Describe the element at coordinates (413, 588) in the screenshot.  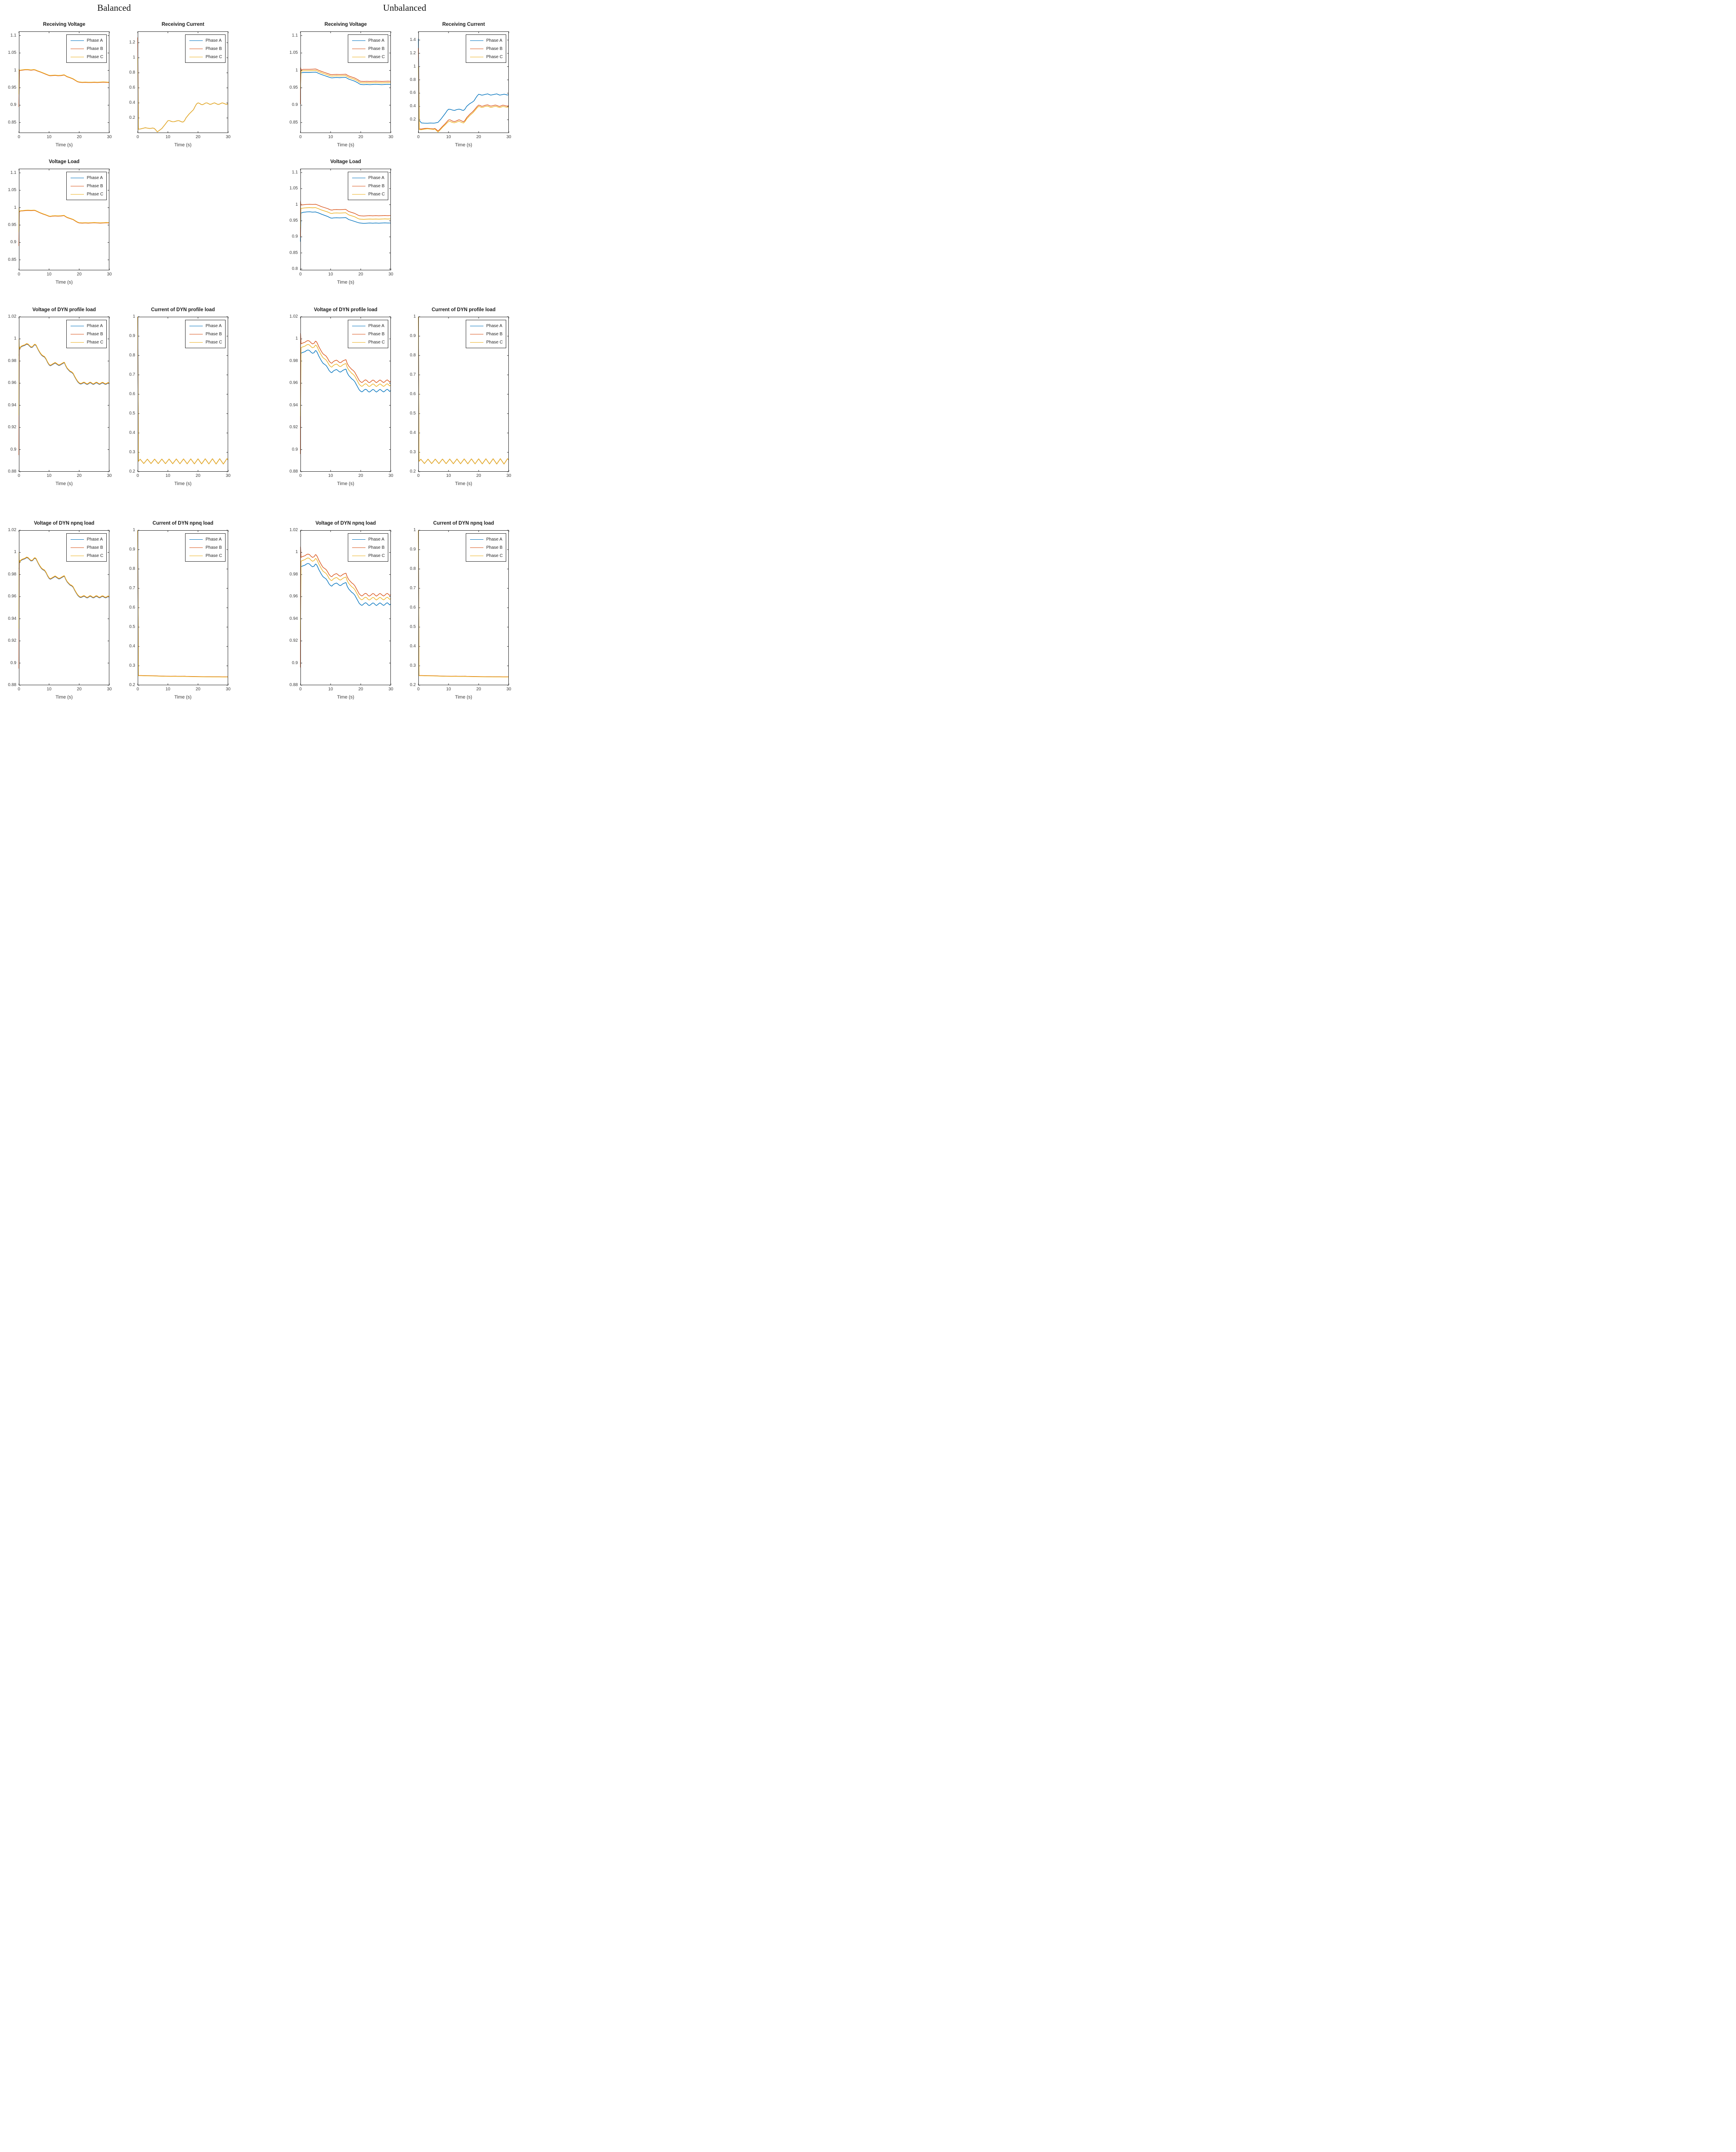
I see `y-tick-label: 0.7` at that location.